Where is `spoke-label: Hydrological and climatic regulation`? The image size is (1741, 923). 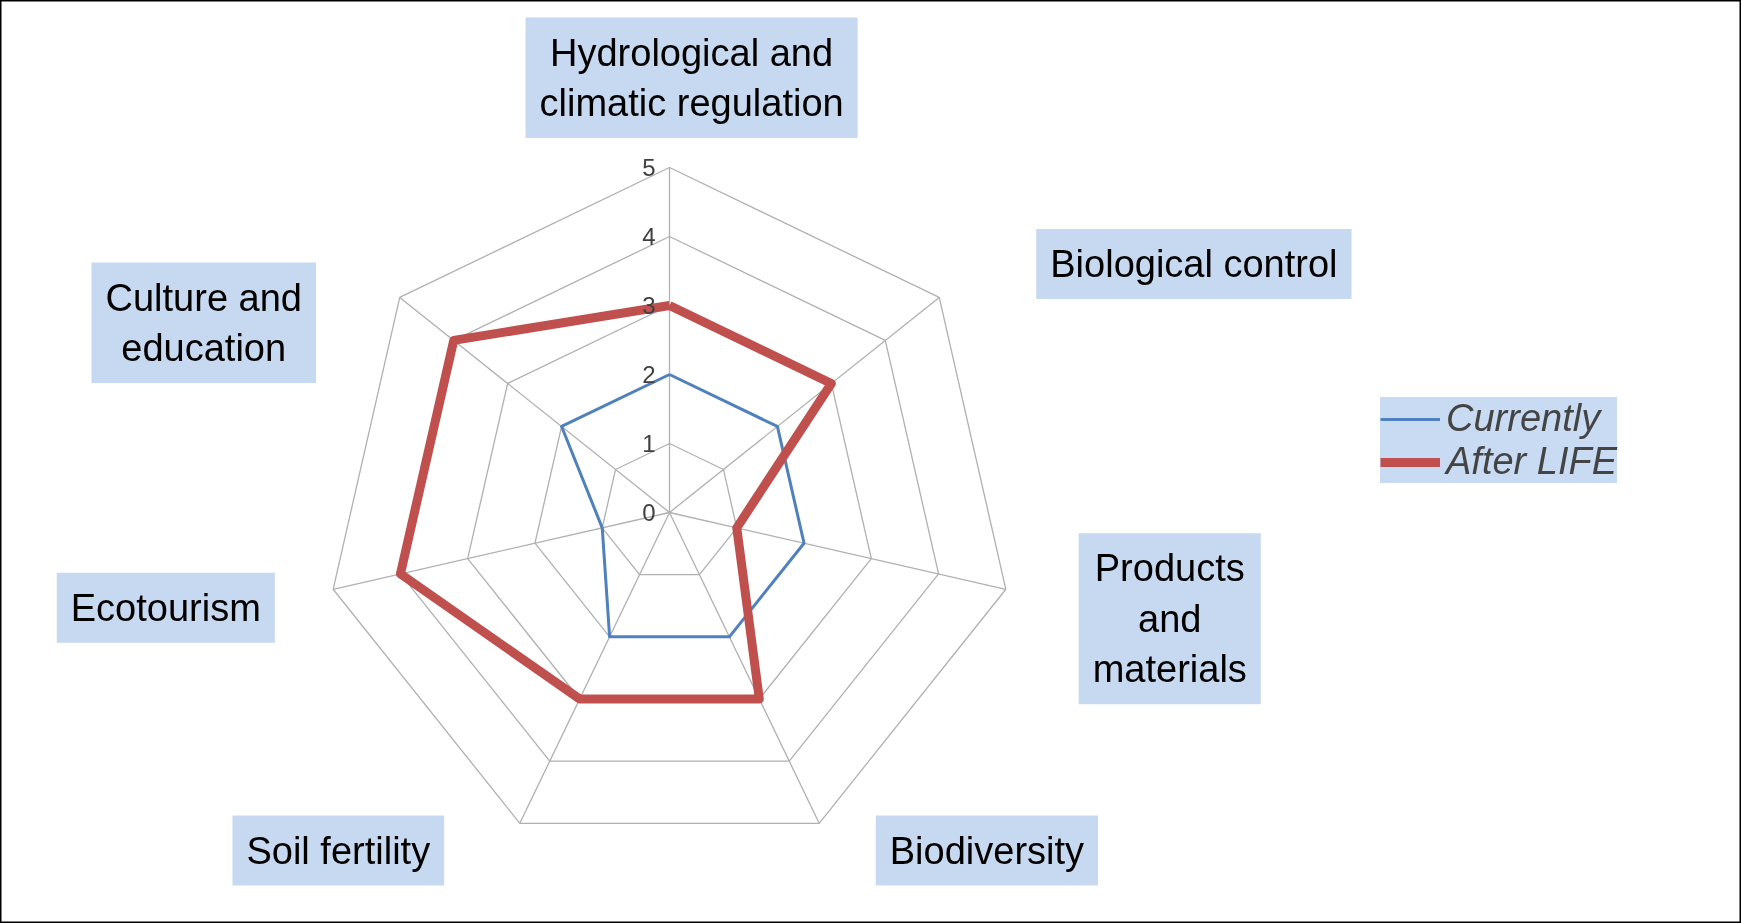
spoke-label: Hydrological and climatic regulation is located at coordinates (691, 77).